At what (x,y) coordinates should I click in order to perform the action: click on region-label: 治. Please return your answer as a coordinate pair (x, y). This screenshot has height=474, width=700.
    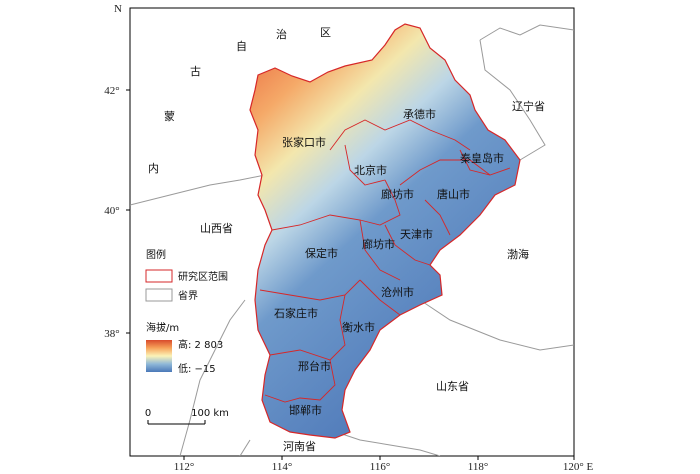
    Looking at the image, I should click on (281, 34).